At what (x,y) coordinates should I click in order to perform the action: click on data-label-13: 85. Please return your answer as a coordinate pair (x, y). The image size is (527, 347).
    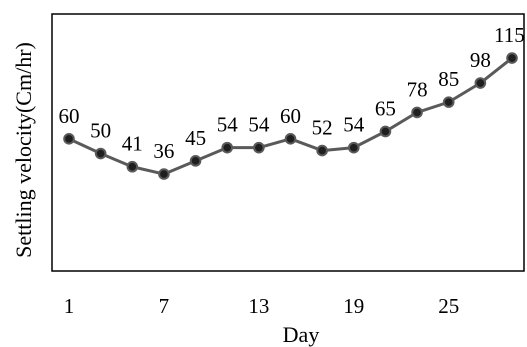
    Looking at the image, I should click on (448, 79).